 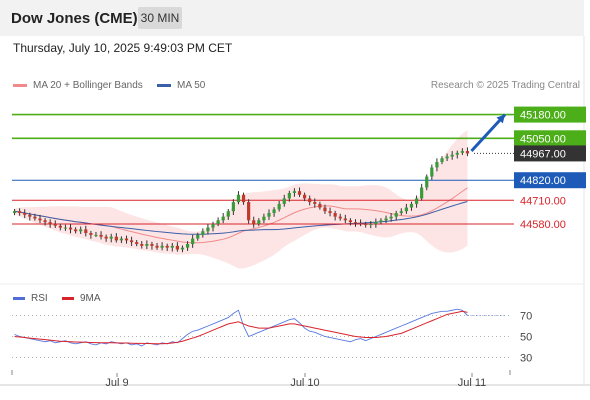 I want to click on ma9-legend: 9MA, so click(x=81, y=298).